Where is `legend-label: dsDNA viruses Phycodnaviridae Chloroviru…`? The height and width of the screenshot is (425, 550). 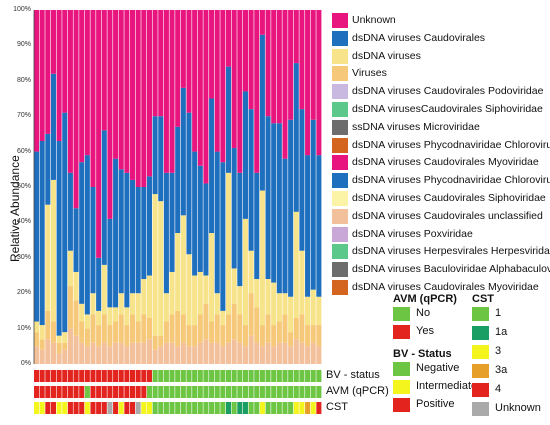
legend-label: dsDNA viruses Phycodnaviridae Chloroviru… is located at coordinates (451, 144).